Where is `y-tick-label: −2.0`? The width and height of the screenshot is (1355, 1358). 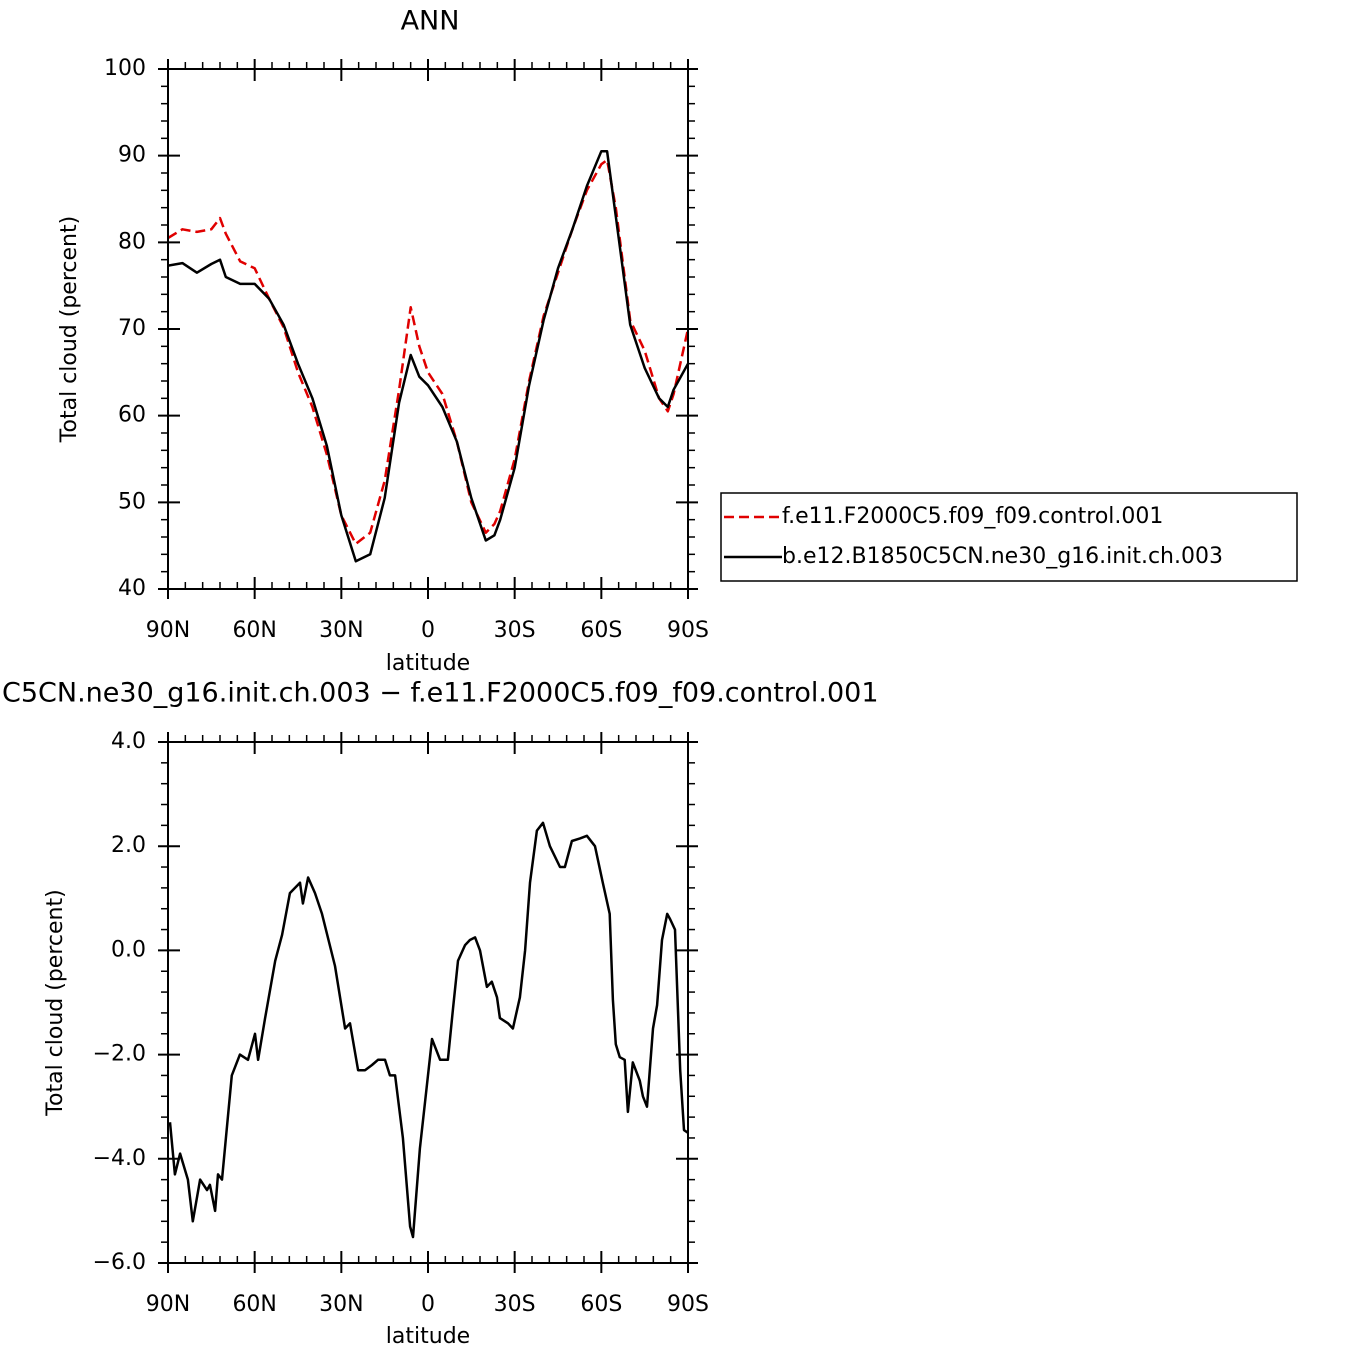
y-tick-label: −2.0 is located at coordinates (119, 1054).